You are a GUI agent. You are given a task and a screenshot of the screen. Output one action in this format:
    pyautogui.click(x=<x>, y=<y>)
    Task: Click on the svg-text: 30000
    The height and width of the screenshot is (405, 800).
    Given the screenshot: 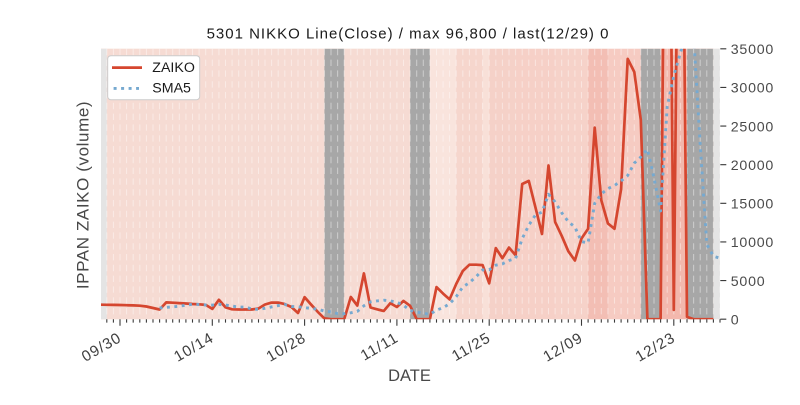 What is the action you would take?
    pyautogui.click(x=752, y=89)
    